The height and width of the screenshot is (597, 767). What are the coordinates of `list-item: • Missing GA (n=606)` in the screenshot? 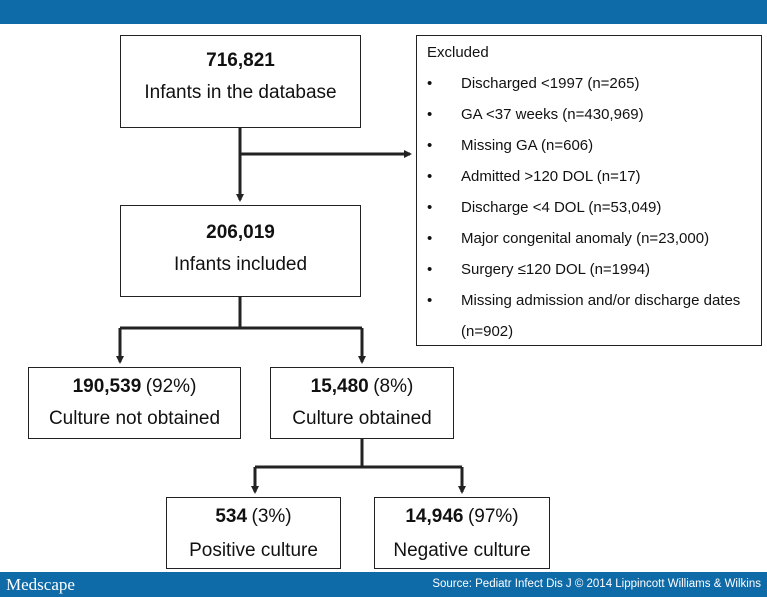 It's located at (589, 145).